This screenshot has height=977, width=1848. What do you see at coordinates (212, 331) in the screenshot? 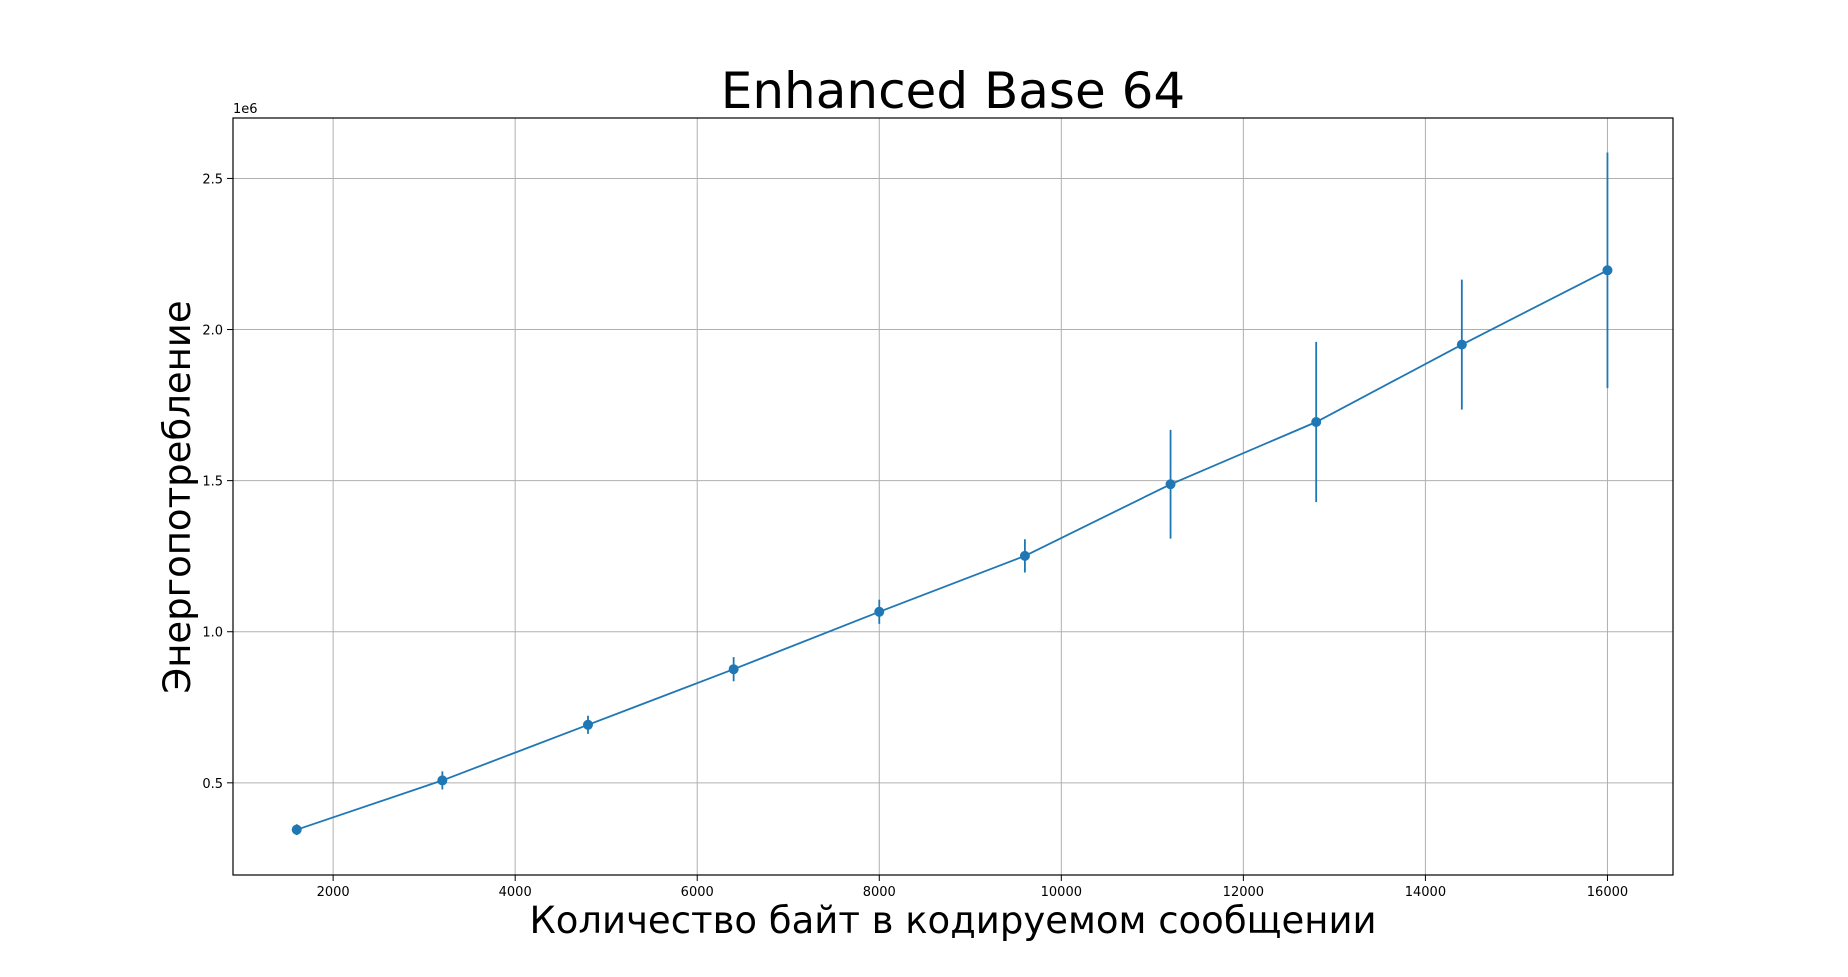
I see `y-tick-label: 2.0` at bounding box center [212, 331].